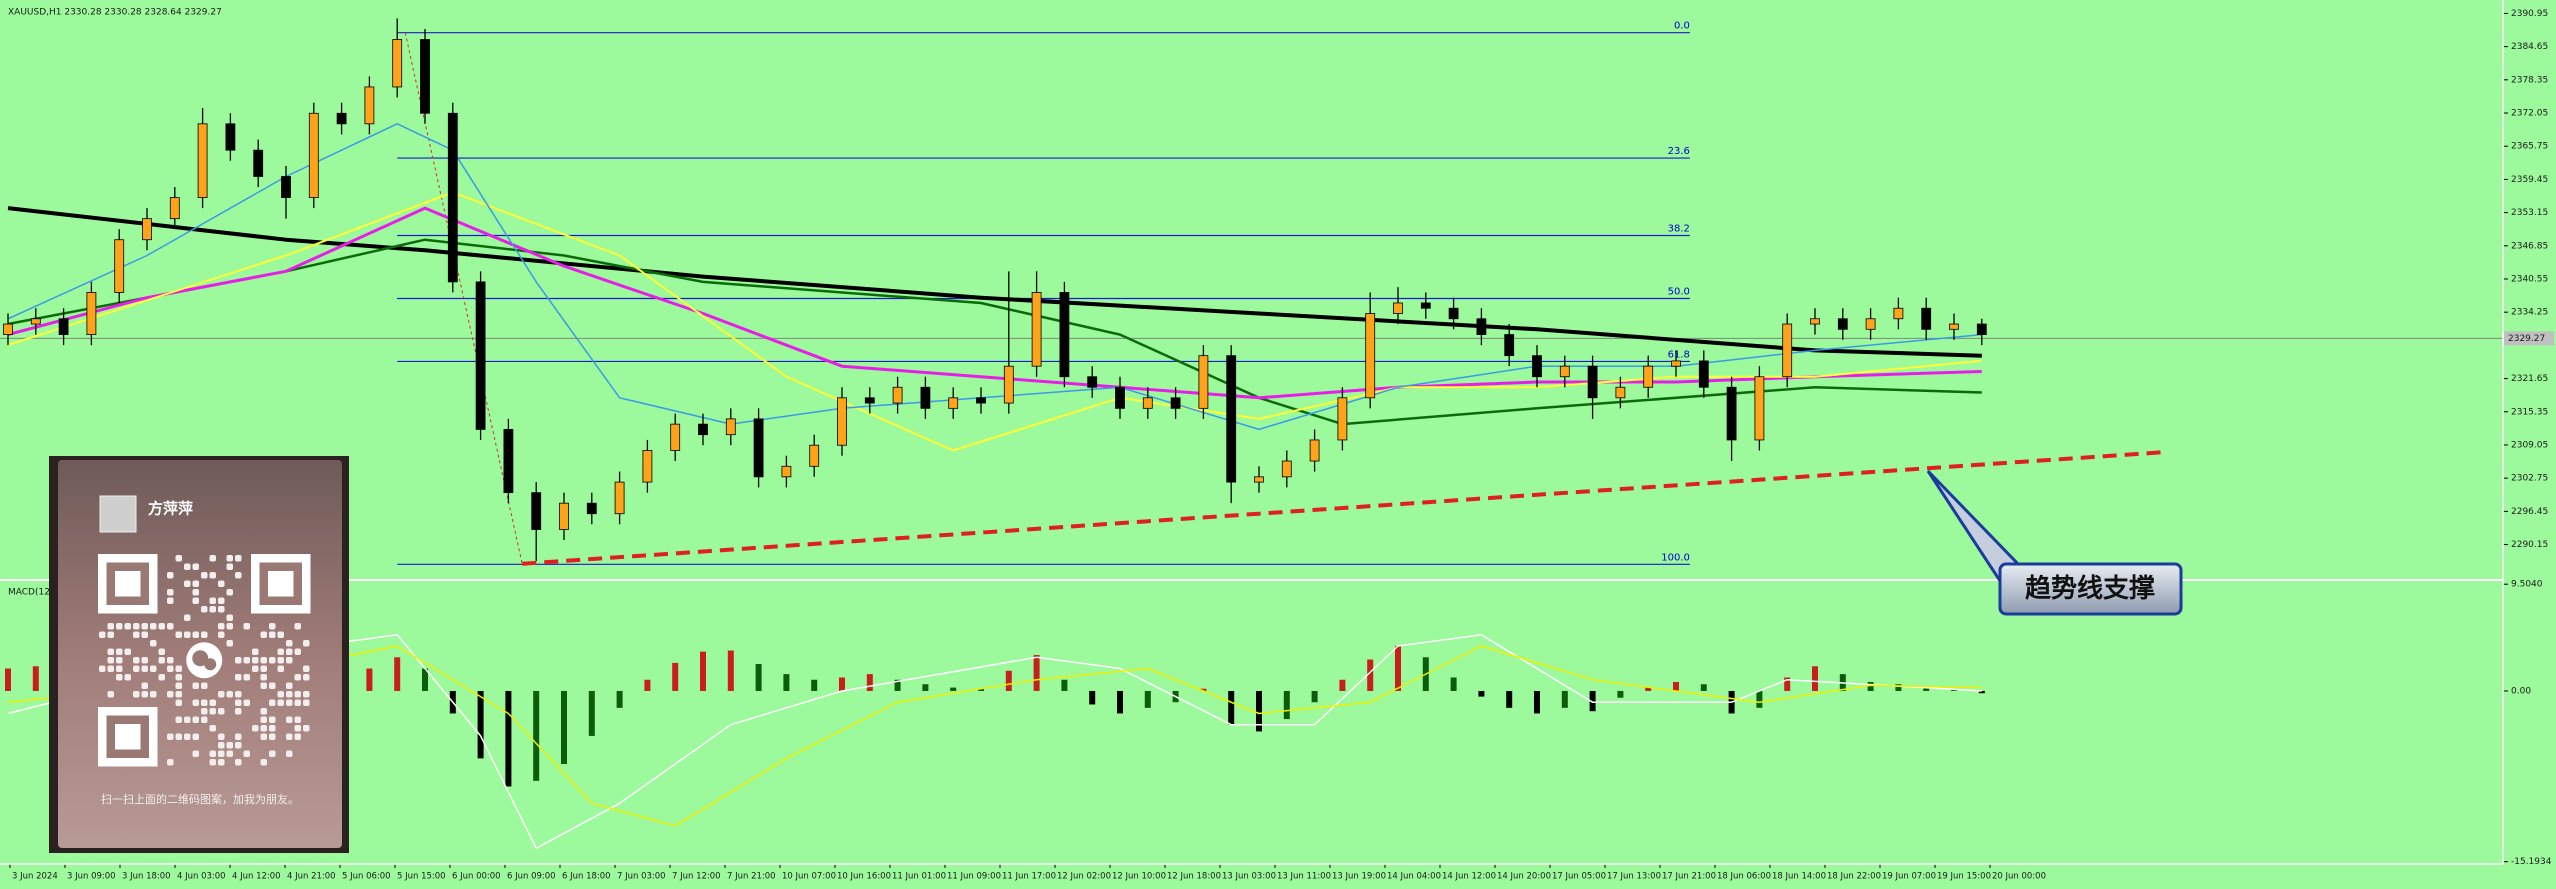 This screenshot has width=2556, height=889. I want to click on x-tick-label: 7 Jun 21:00, so click(751, 877).